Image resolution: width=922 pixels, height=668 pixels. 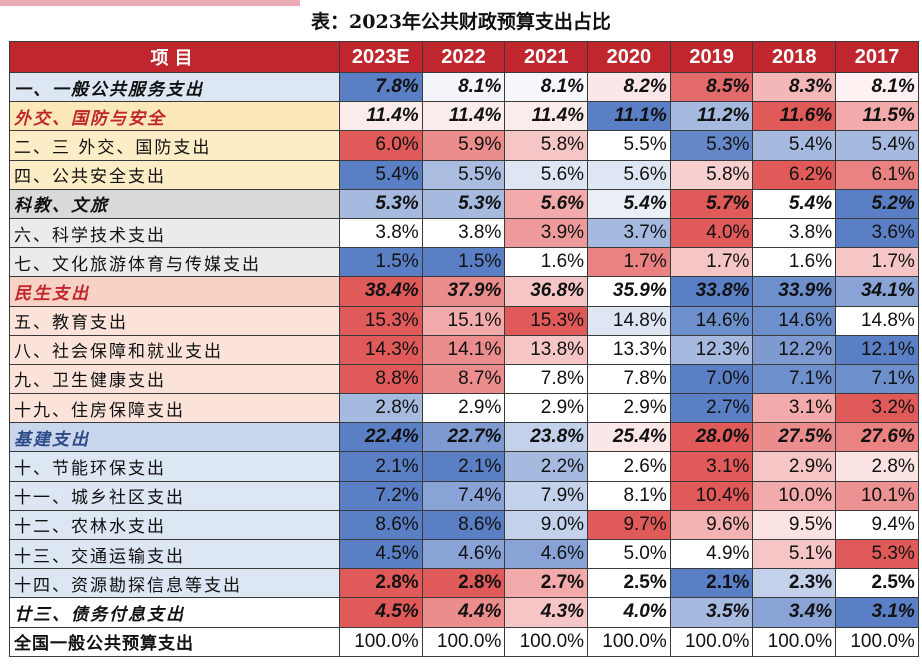 I want to click on top-decor-strip, so click(x=150, y=3).